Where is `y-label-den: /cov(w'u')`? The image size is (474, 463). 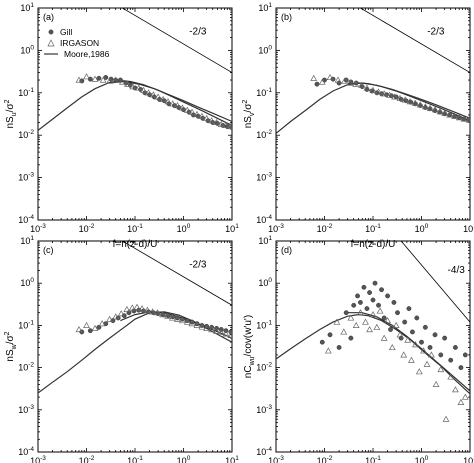
y-label-den: /cov(w'u') is located at coordinates (248, 336).